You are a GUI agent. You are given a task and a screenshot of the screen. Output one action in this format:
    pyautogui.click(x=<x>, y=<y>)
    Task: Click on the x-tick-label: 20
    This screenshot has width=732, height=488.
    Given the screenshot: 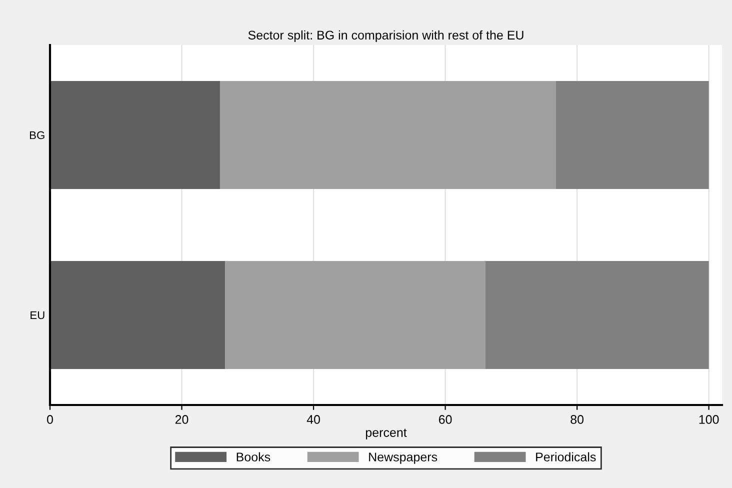 What is the action you would take?
    pyautogui.click(x=181, y=419)
    